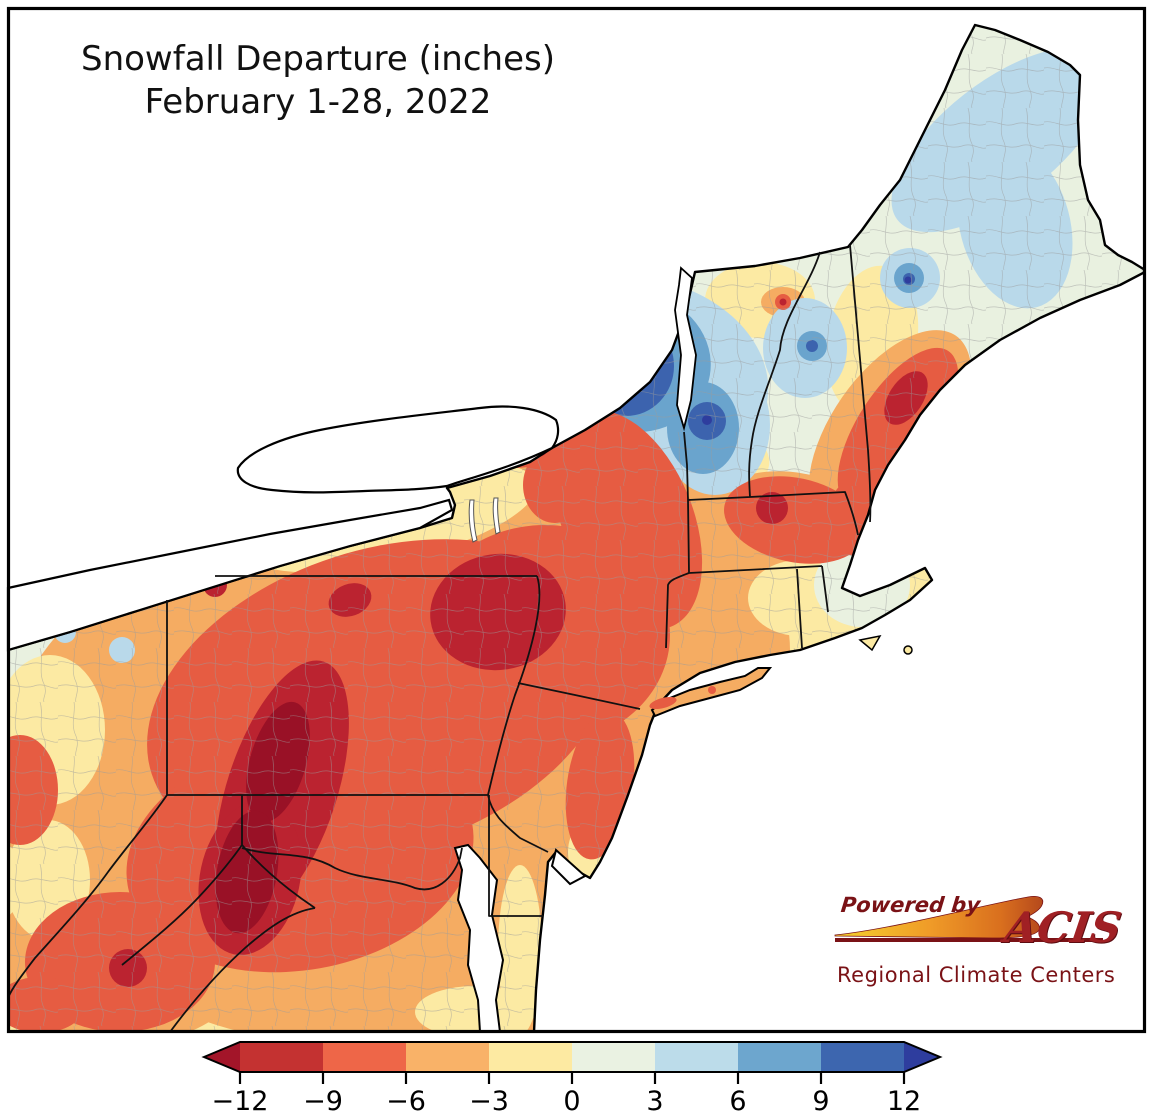  I want to click on colorbar-tick-label: −6, so click(406, 1099).